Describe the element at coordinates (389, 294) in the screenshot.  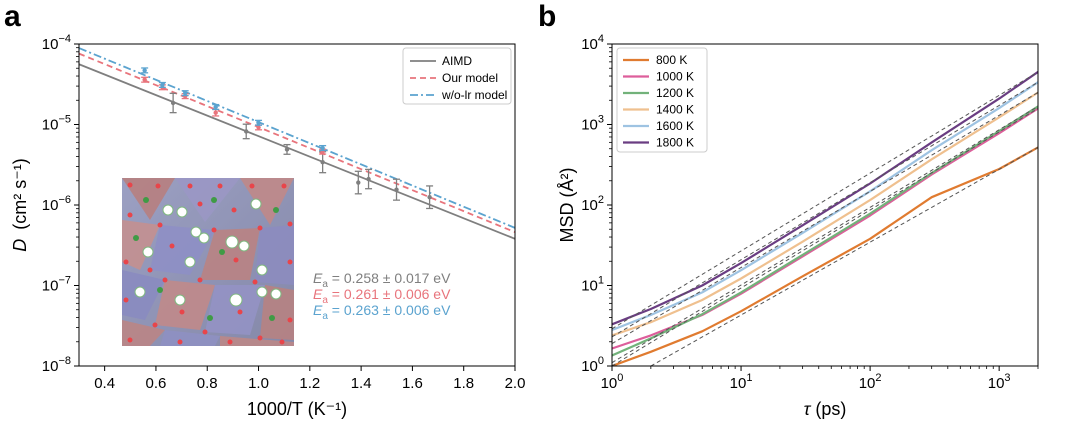
I see `value: = 0.261 ± 0.006 eV` at that location.